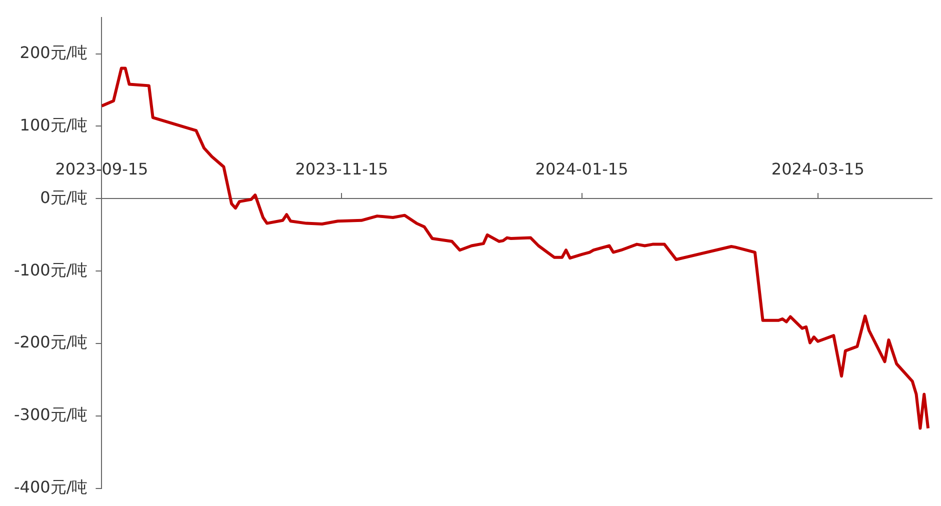 Image resolution: width=941 pixels, height=506 pixels. Describe the element at coordinates (51, 342) in the screenshot. I see `y-tick-label: -200元/吨` at that location.